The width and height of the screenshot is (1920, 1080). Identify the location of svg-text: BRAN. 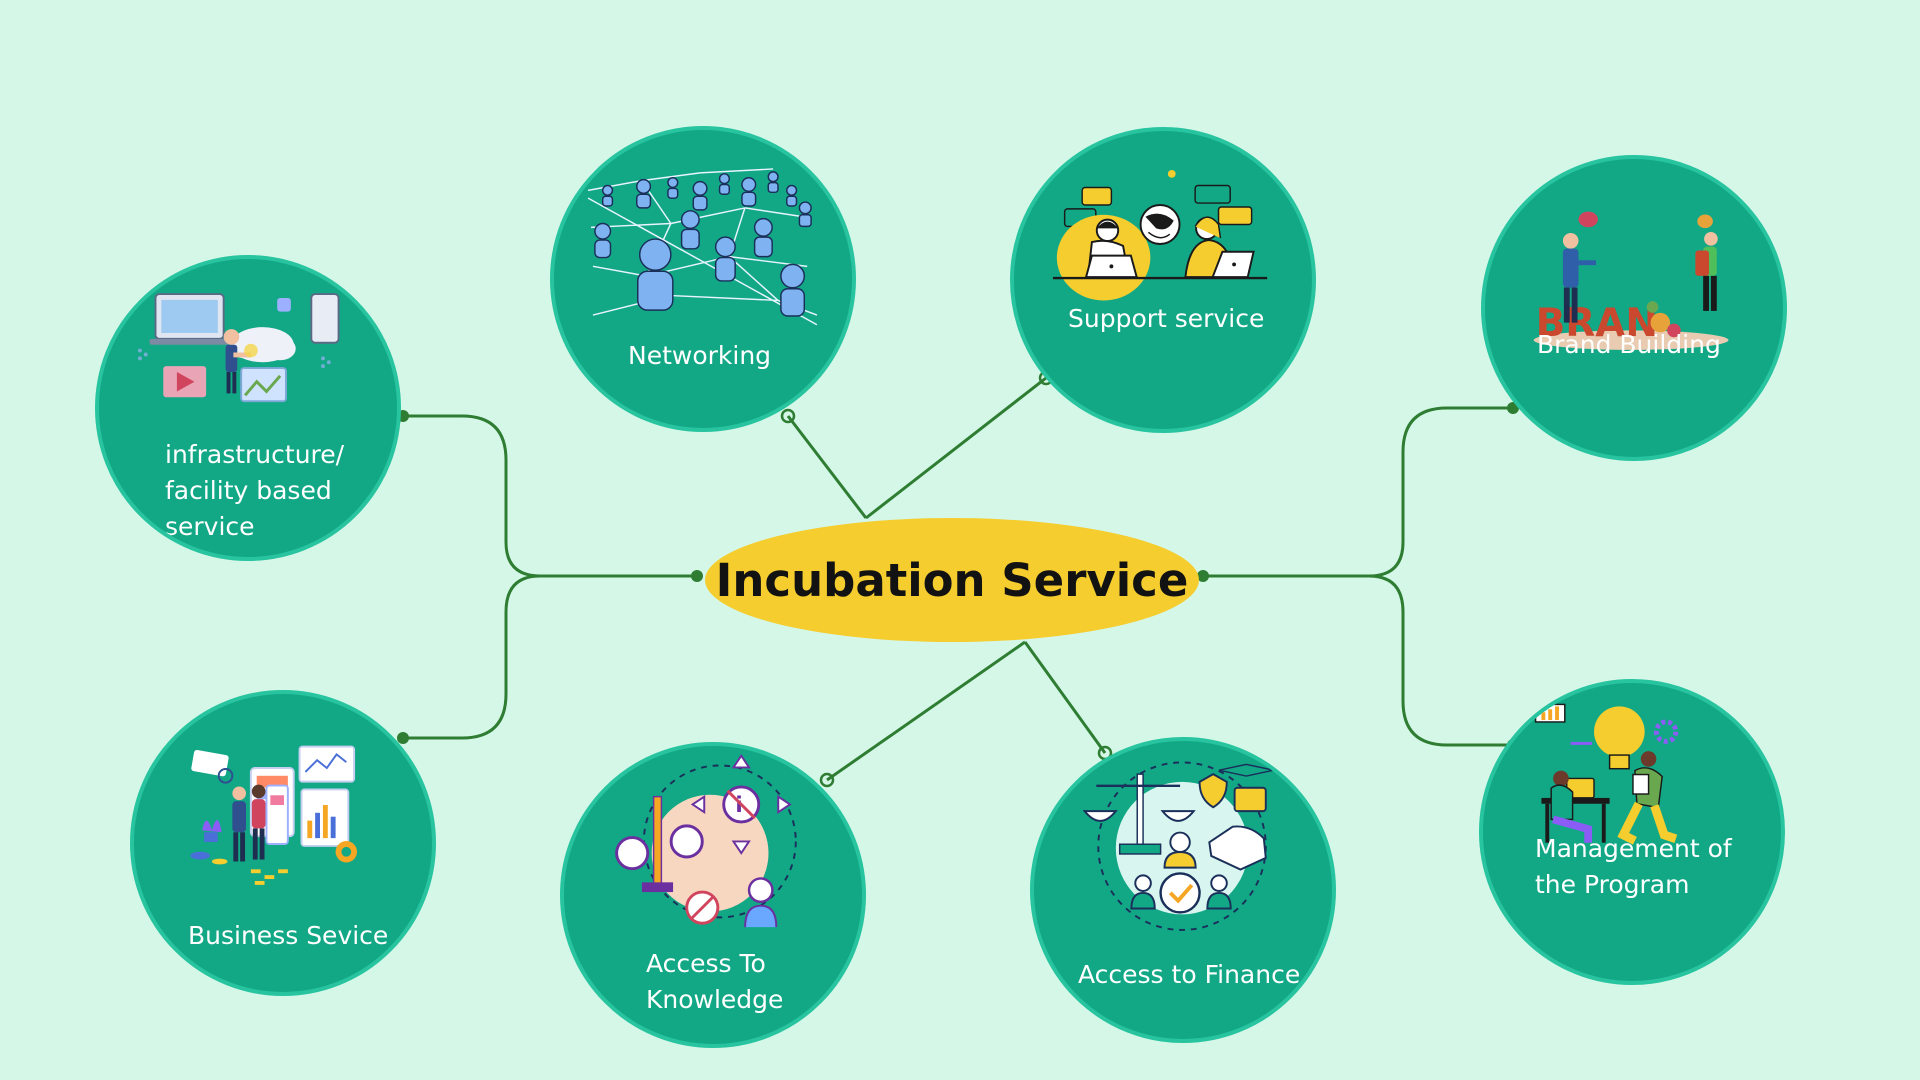
(1597, 323).